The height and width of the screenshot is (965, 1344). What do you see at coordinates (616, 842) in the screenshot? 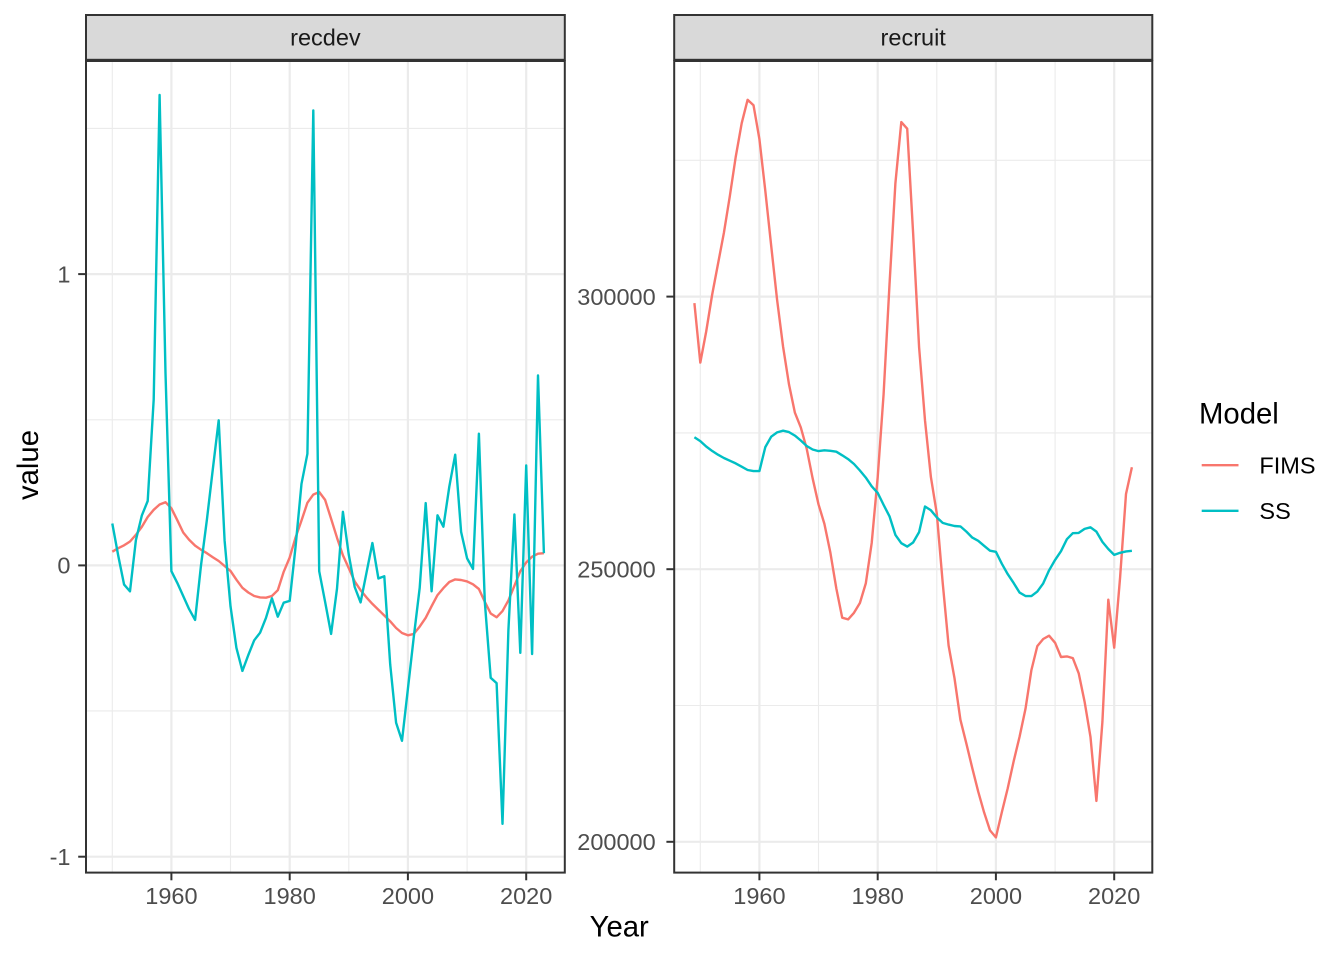
I see `svg-text: 200000` at bounding box center [616, 842].